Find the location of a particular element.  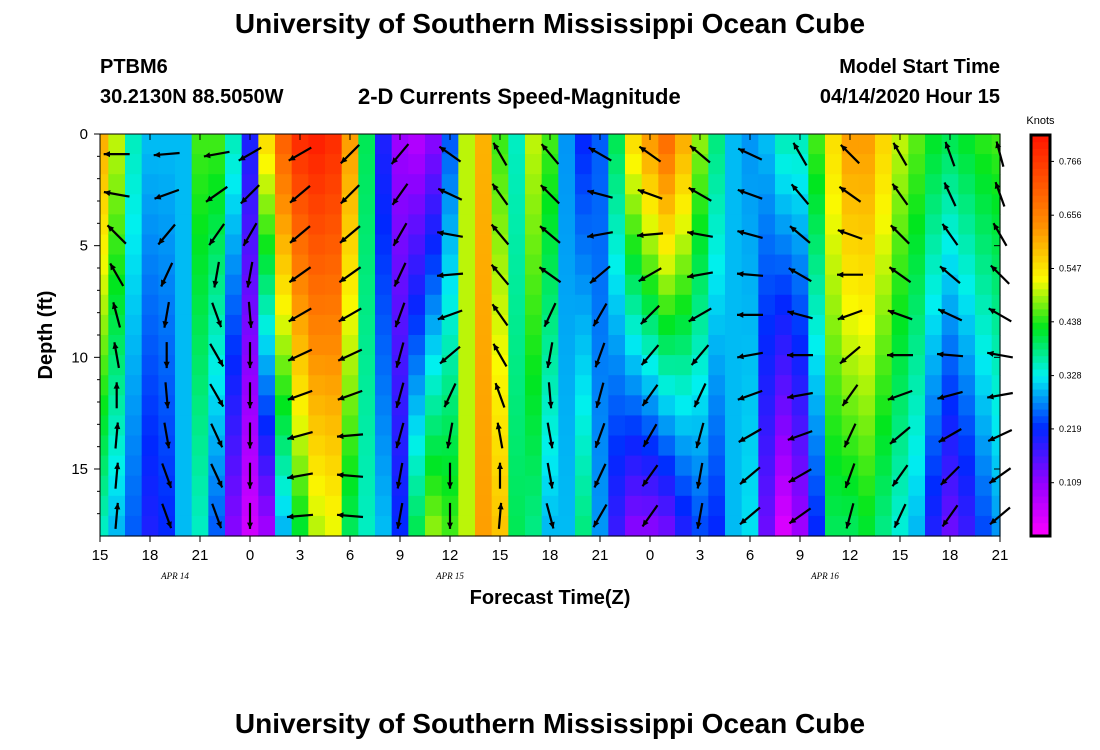

x-tick-label: 21 is located at coordinates (1000, 555).